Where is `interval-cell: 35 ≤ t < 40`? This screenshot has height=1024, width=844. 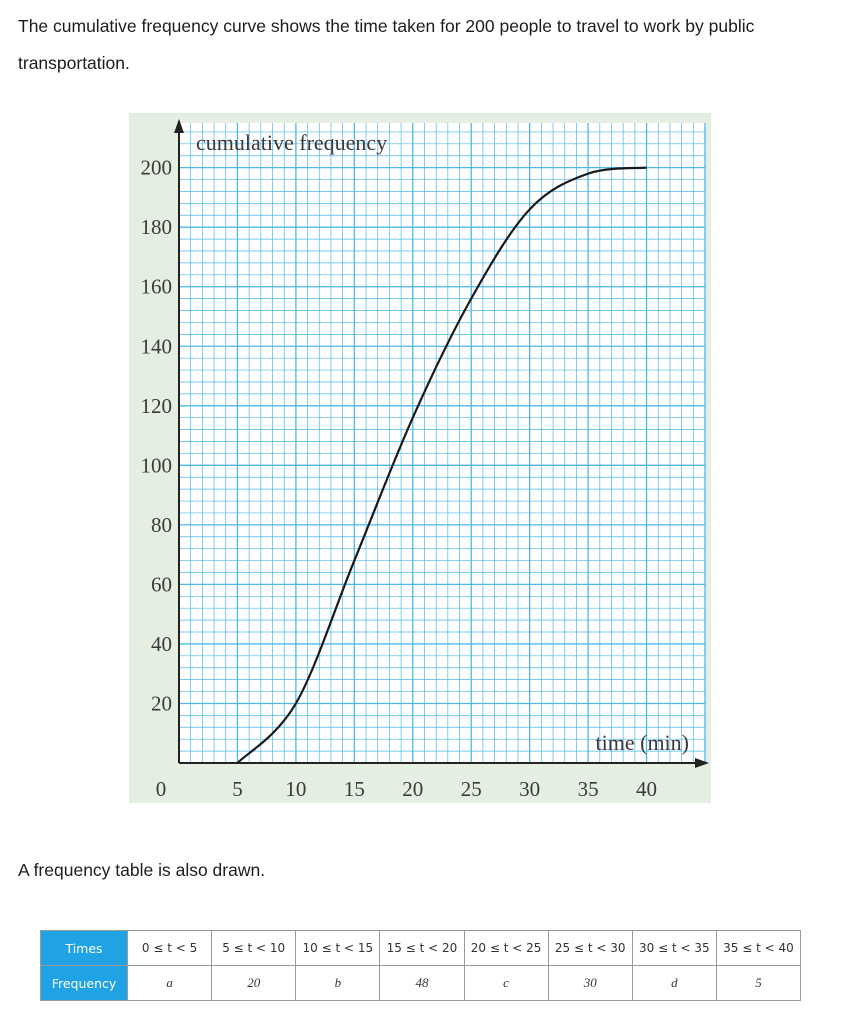
interval-cell: 35 ≤ t < 40 is located at coordinates (758, 948).